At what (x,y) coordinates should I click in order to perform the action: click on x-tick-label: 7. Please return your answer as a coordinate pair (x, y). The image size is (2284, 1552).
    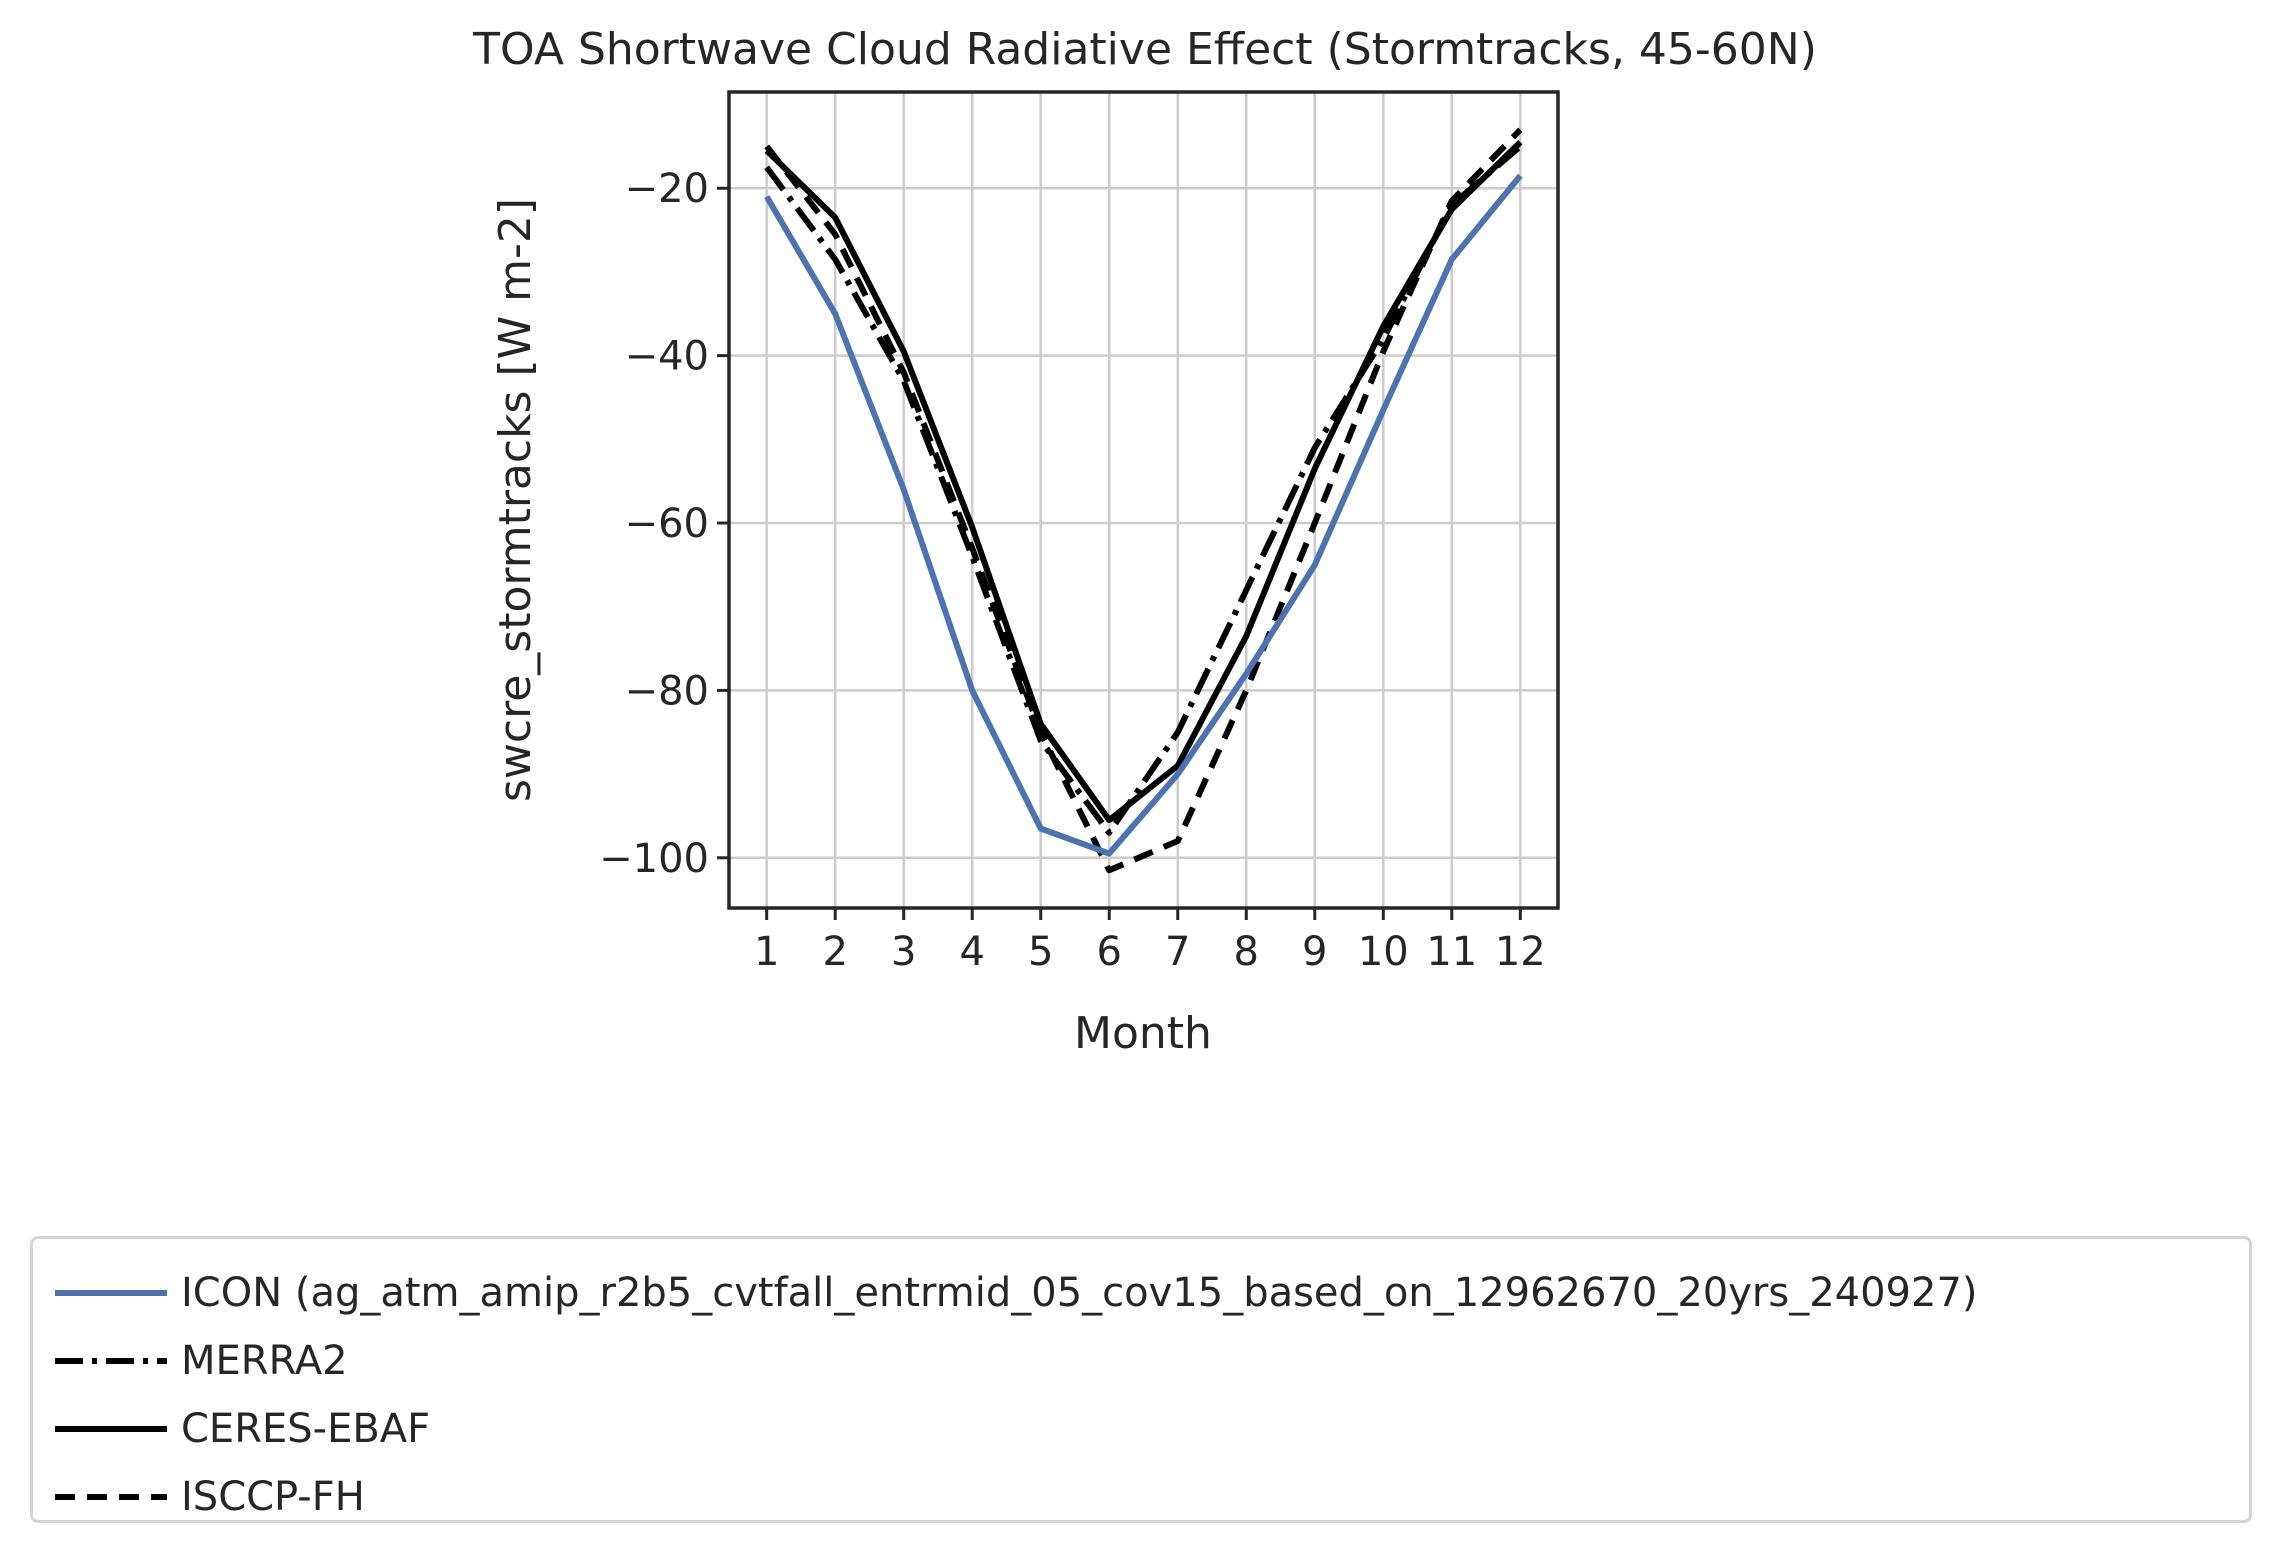
    Looking at the image, I should click on (1177, 952).